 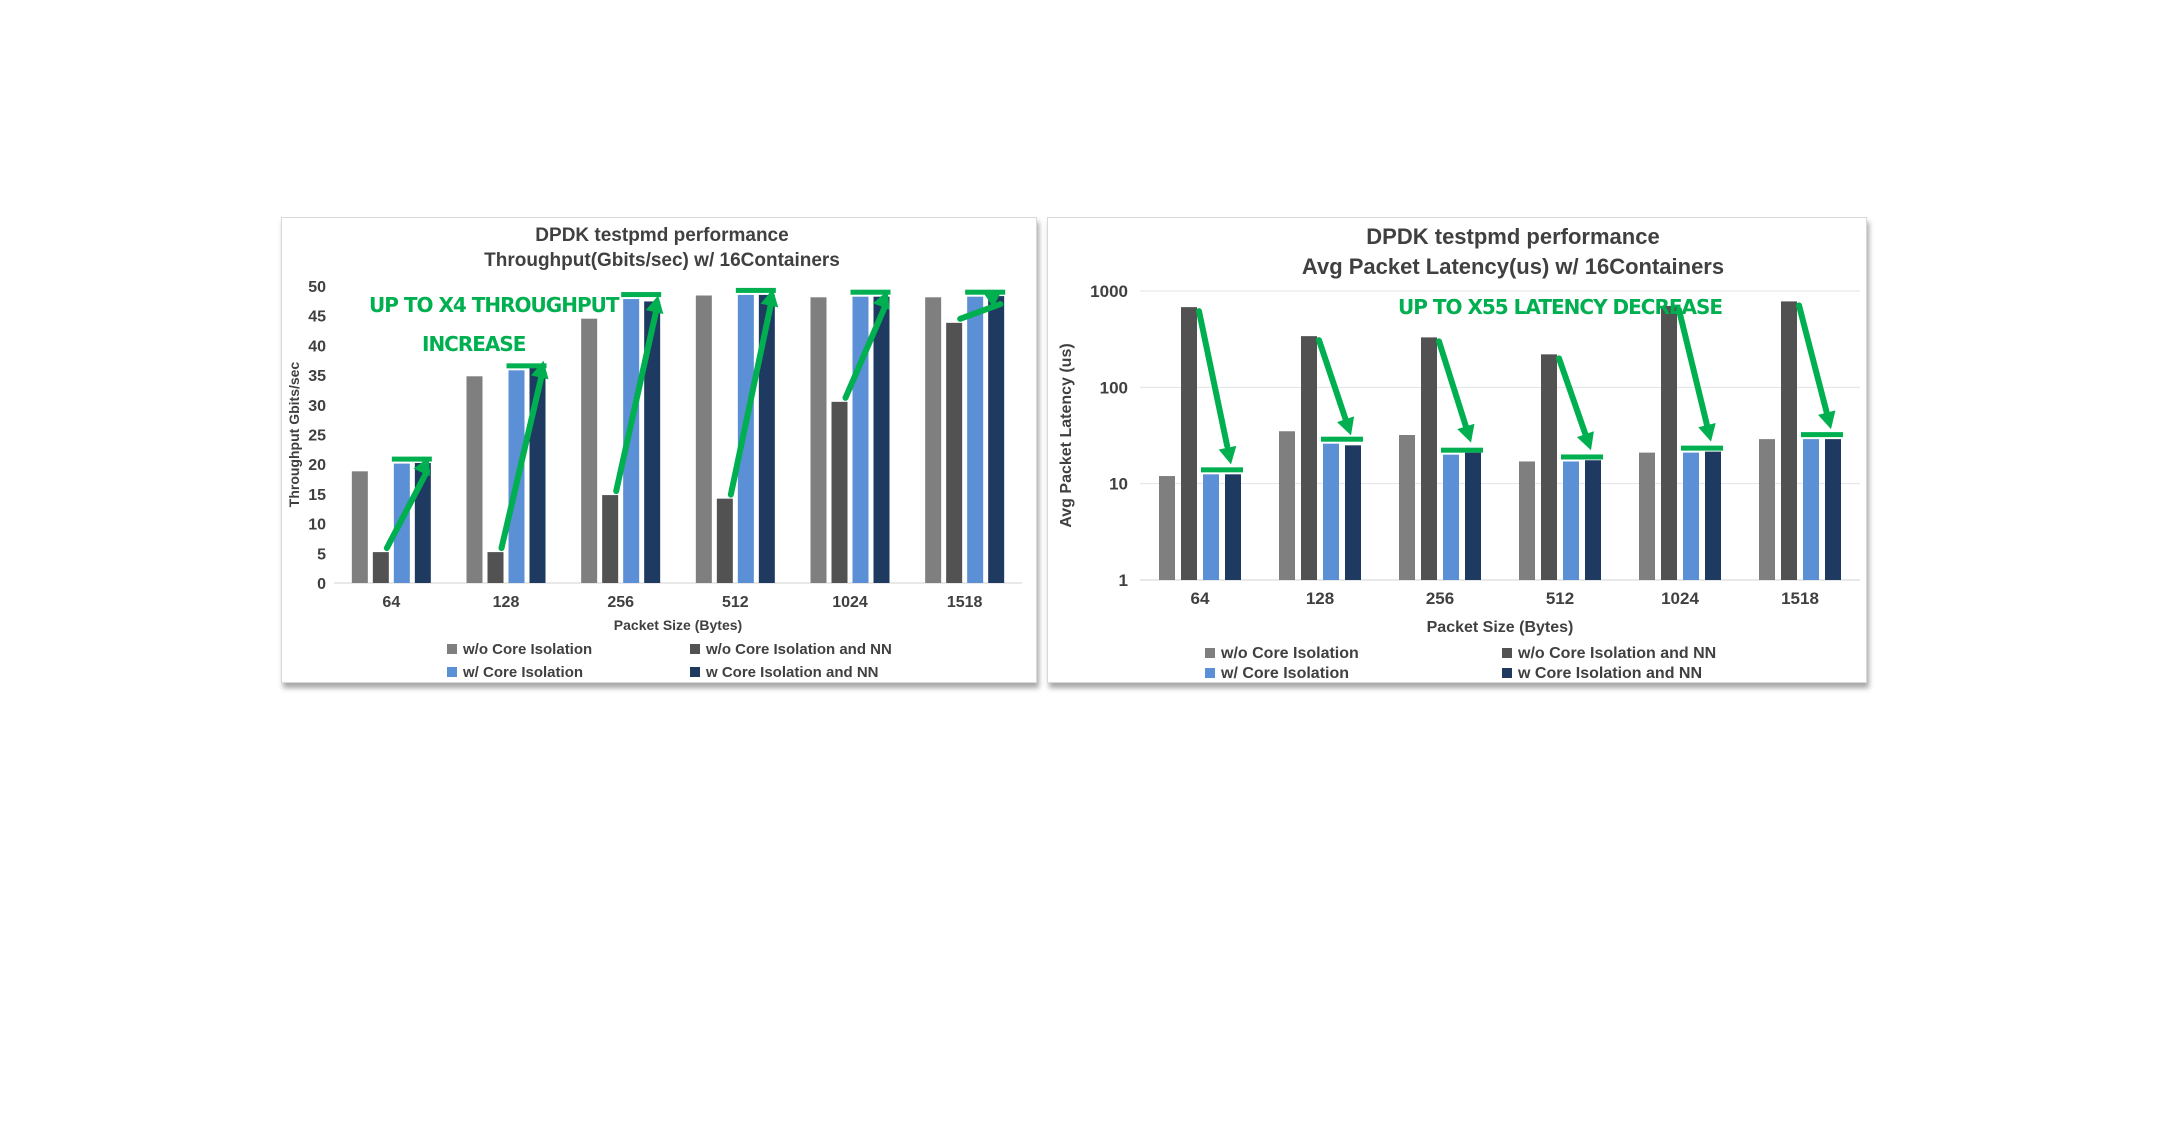 I want to click on annotation-text: INCREASE, so click(x=474, y=344).